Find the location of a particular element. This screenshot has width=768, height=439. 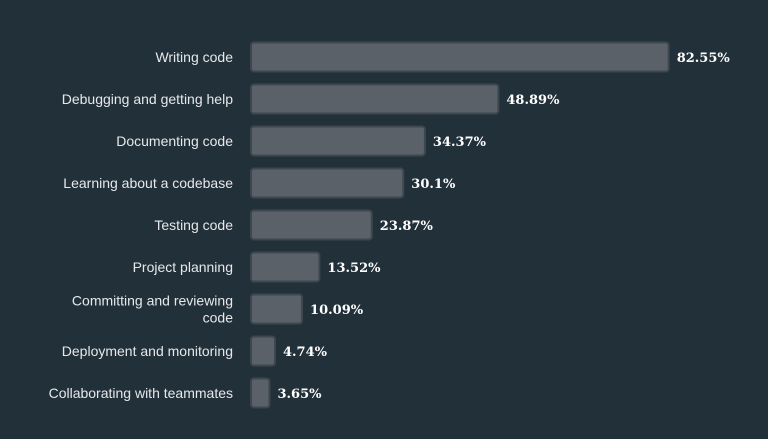

category-label-line: Project planning is located at coordinates (183, 267).